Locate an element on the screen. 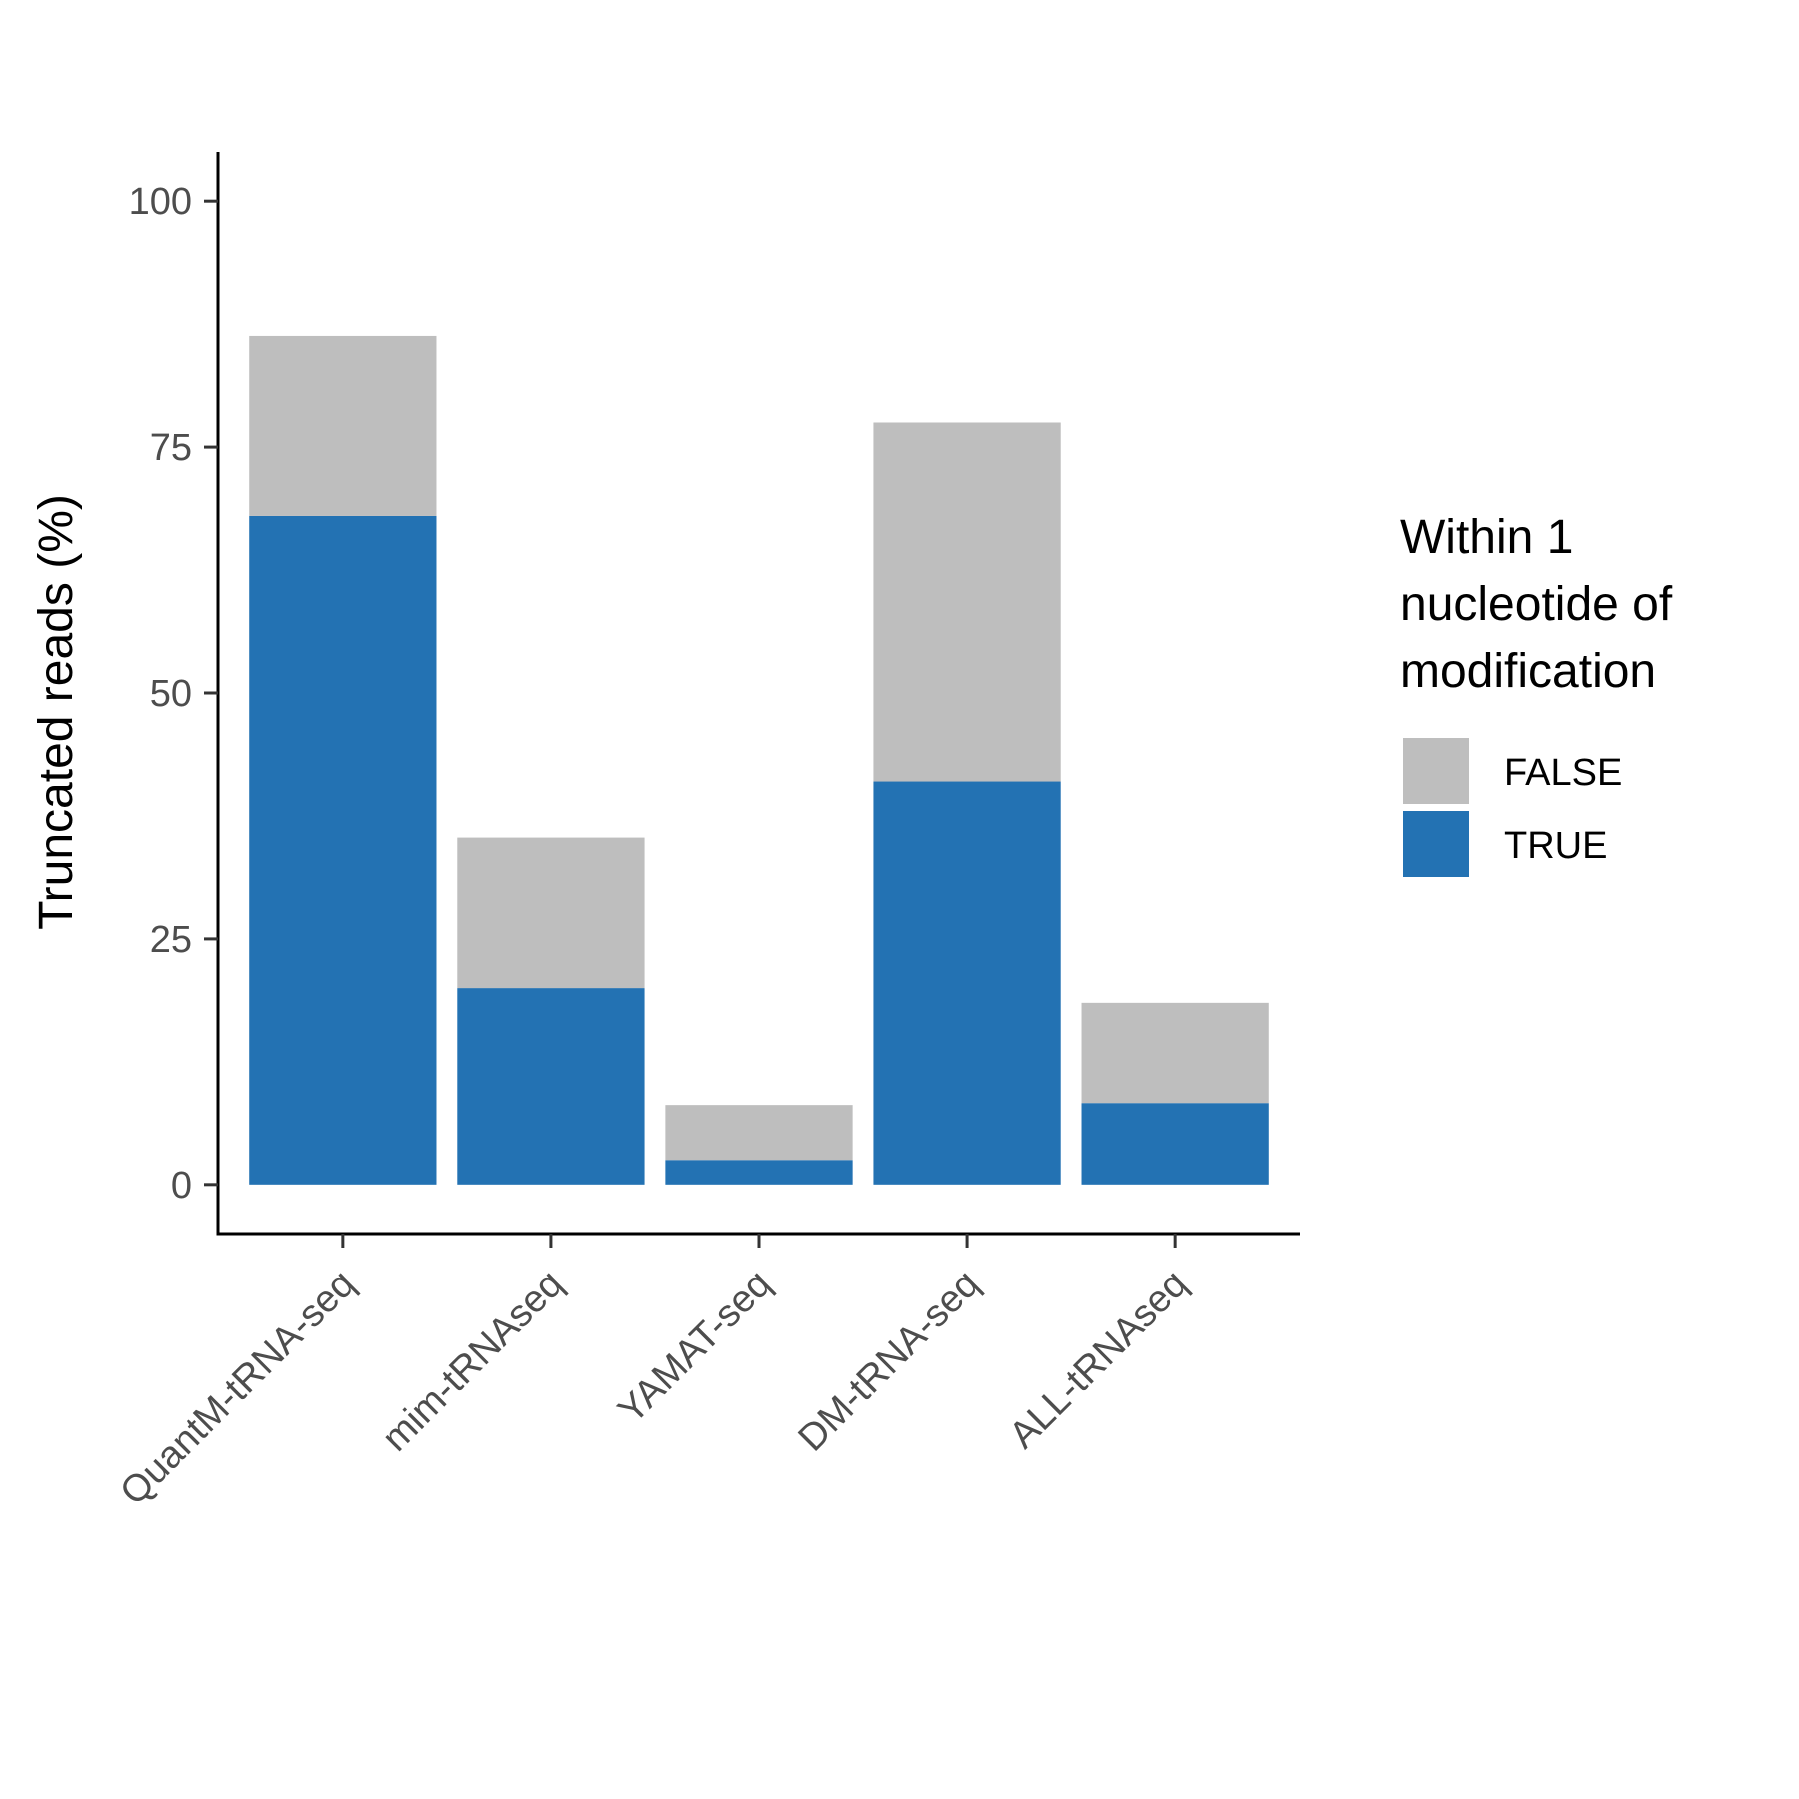 The image size is (1799, 1799). x-tick-label: YAMAT-seq is located at coordinates (694, 1347).